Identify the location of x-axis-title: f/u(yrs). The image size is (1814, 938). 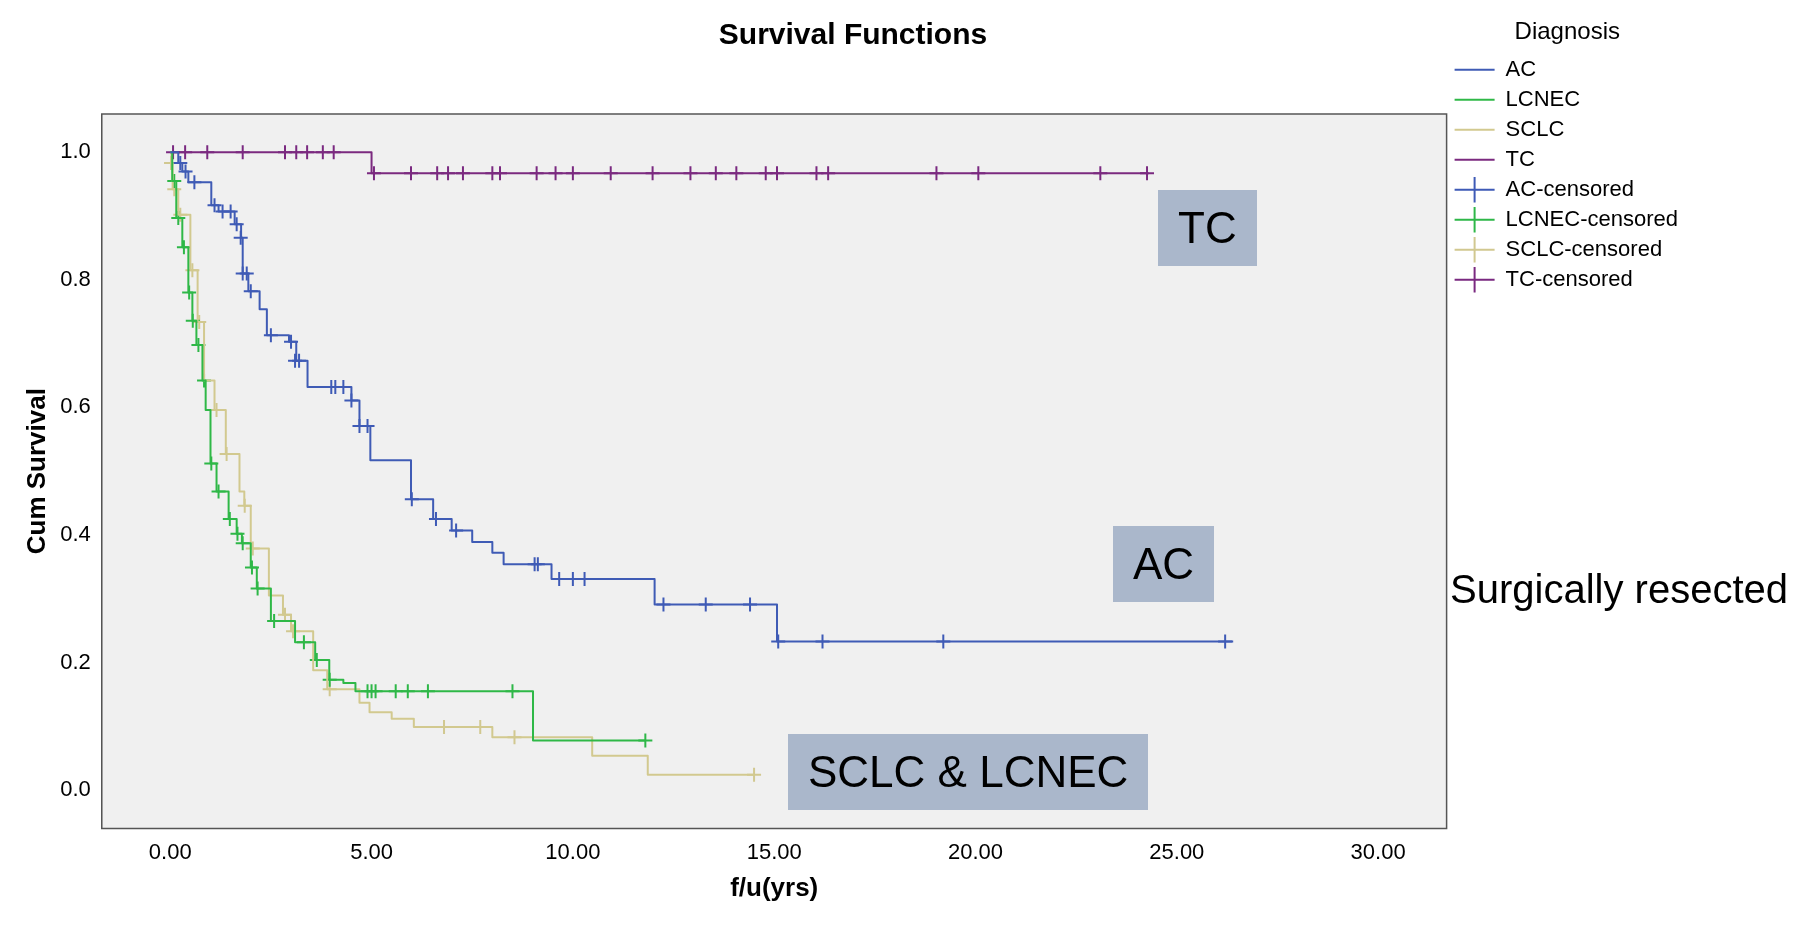
(774, 886).